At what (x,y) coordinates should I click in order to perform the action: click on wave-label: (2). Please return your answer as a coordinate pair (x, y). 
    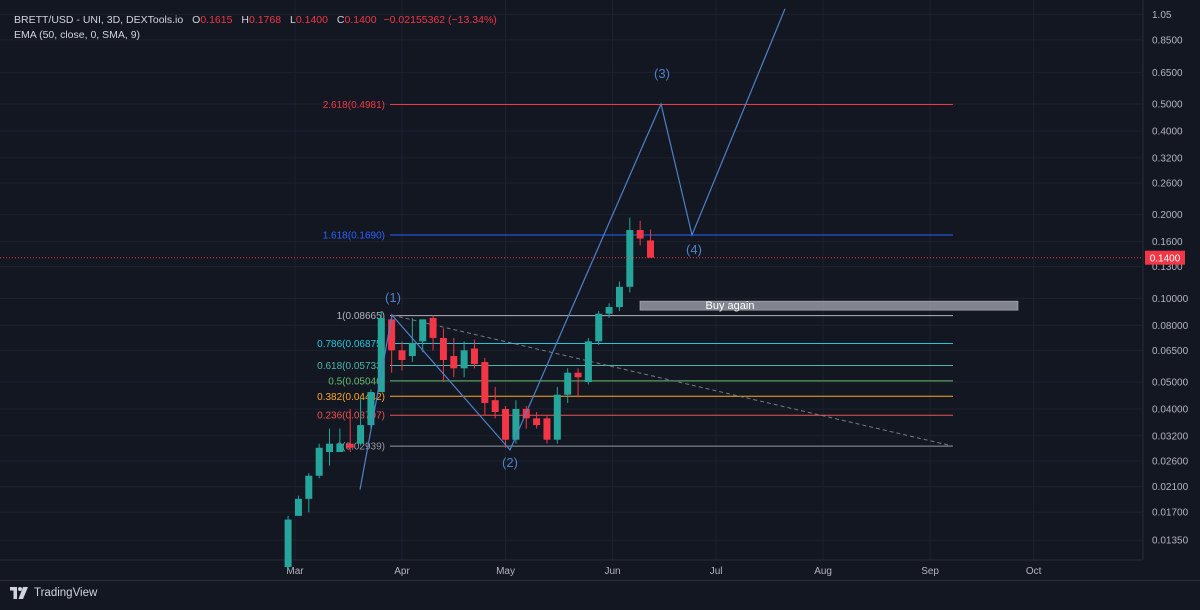
    Looking at the image, I should click on (510, 462).